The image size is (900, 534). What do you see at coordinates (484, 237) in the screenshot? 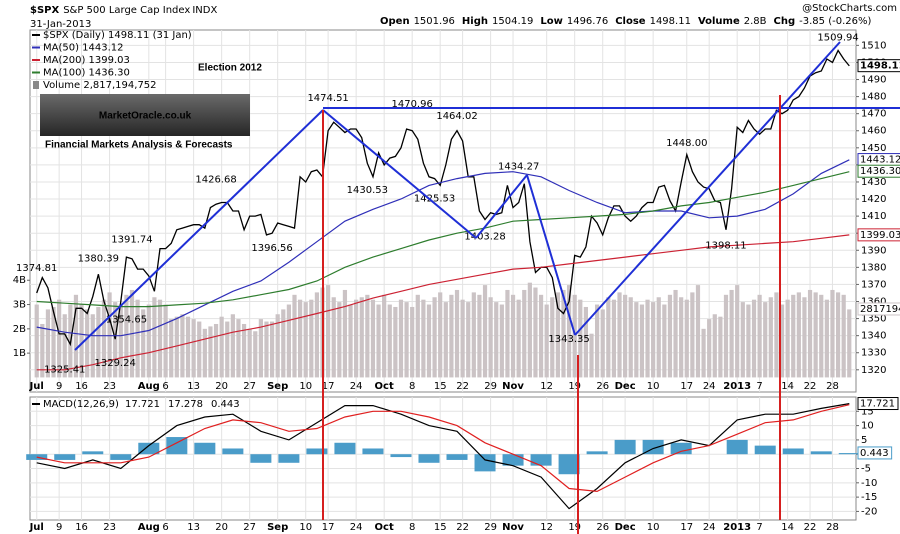
I see `price-annotation: 1403.28` at bounding box center [484, 237].